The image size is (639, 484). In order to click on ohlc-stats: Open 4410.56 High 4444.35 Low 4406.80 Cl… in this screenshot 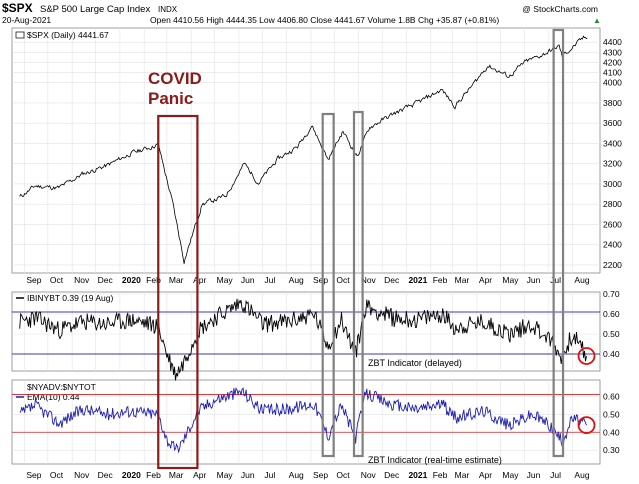, I will do `click(324, 20)`.